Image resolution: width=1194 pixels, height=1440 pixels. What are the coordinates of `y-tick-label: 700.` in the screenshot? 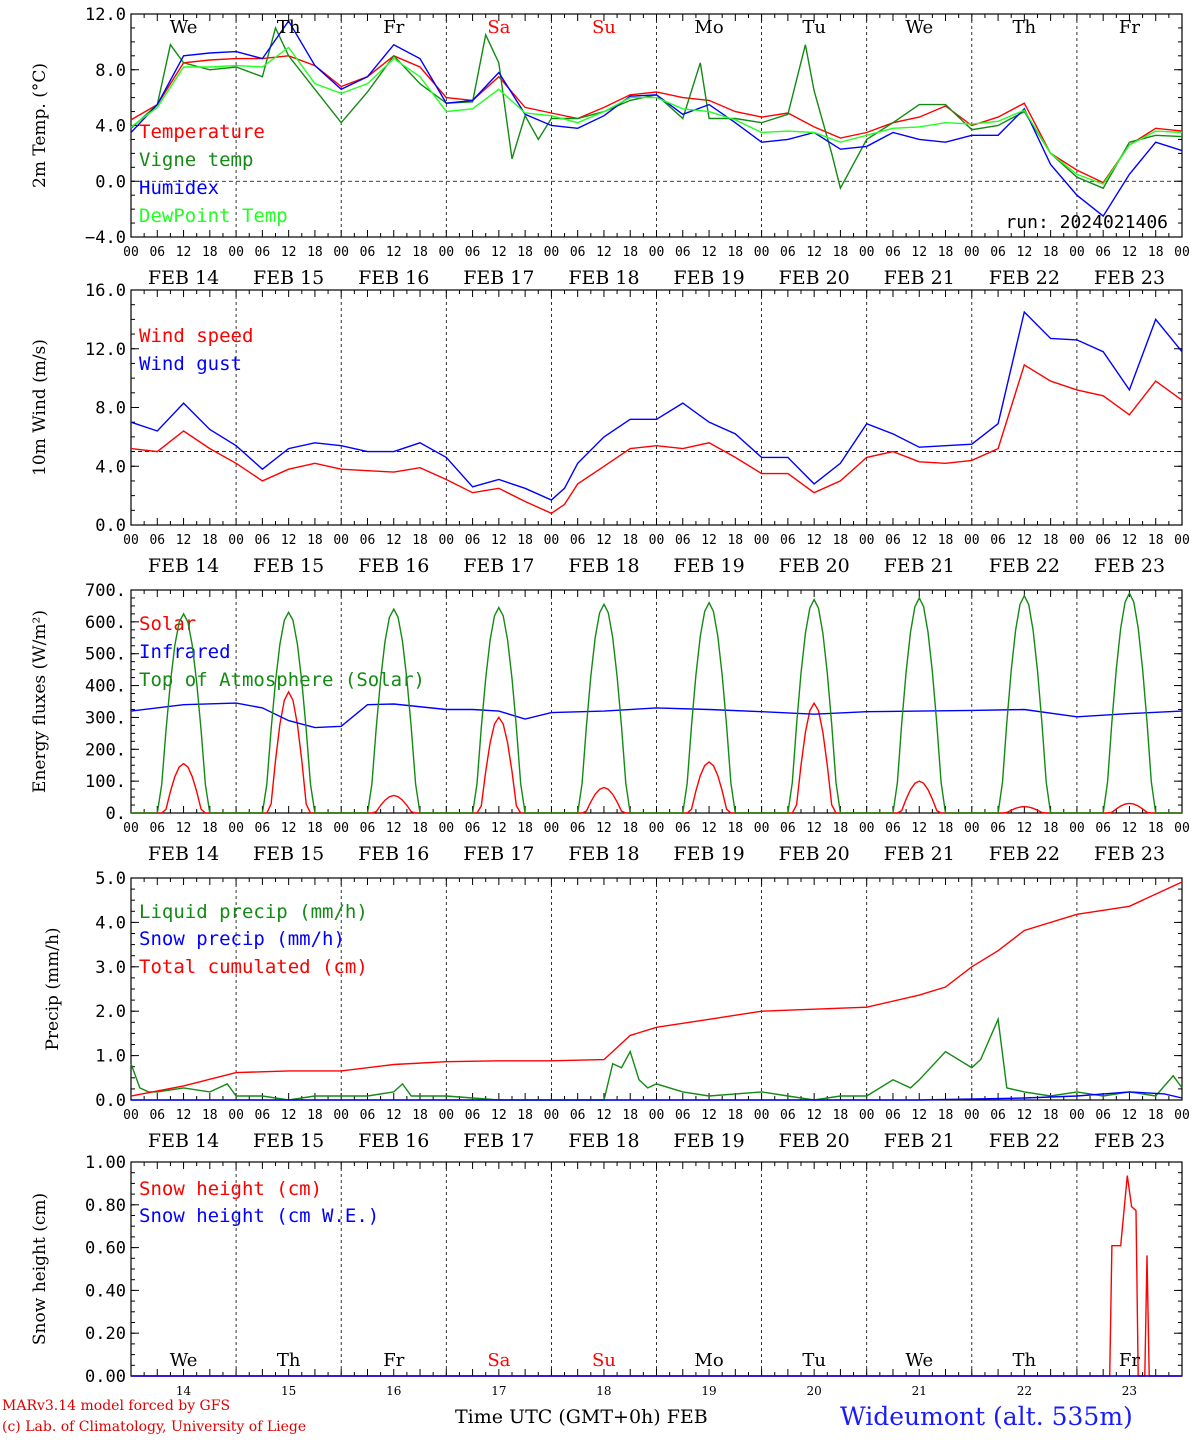 It's located at (105, 591).